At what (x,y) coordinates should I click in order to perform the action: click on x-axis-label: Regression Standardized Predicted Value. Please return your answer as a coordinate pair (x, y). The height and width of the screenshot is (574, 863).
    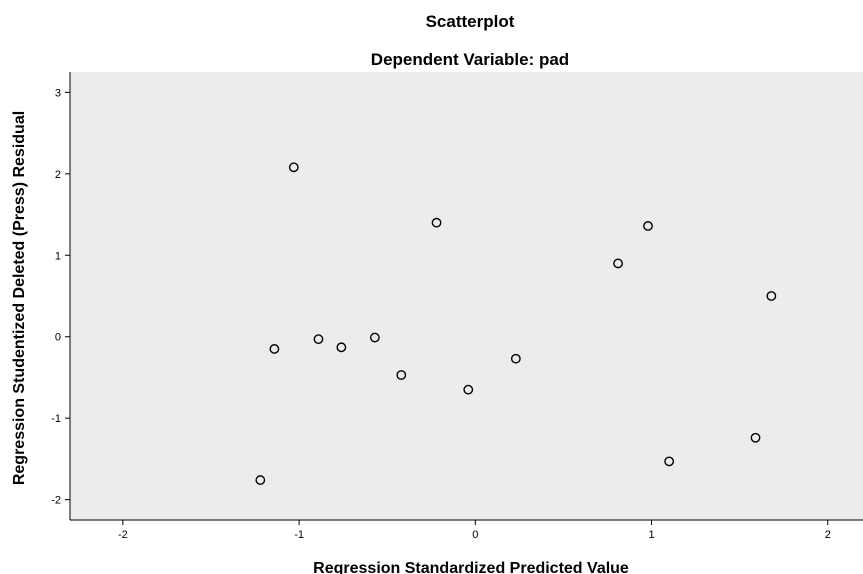
    Looking at the image, I should click on (471, 567).